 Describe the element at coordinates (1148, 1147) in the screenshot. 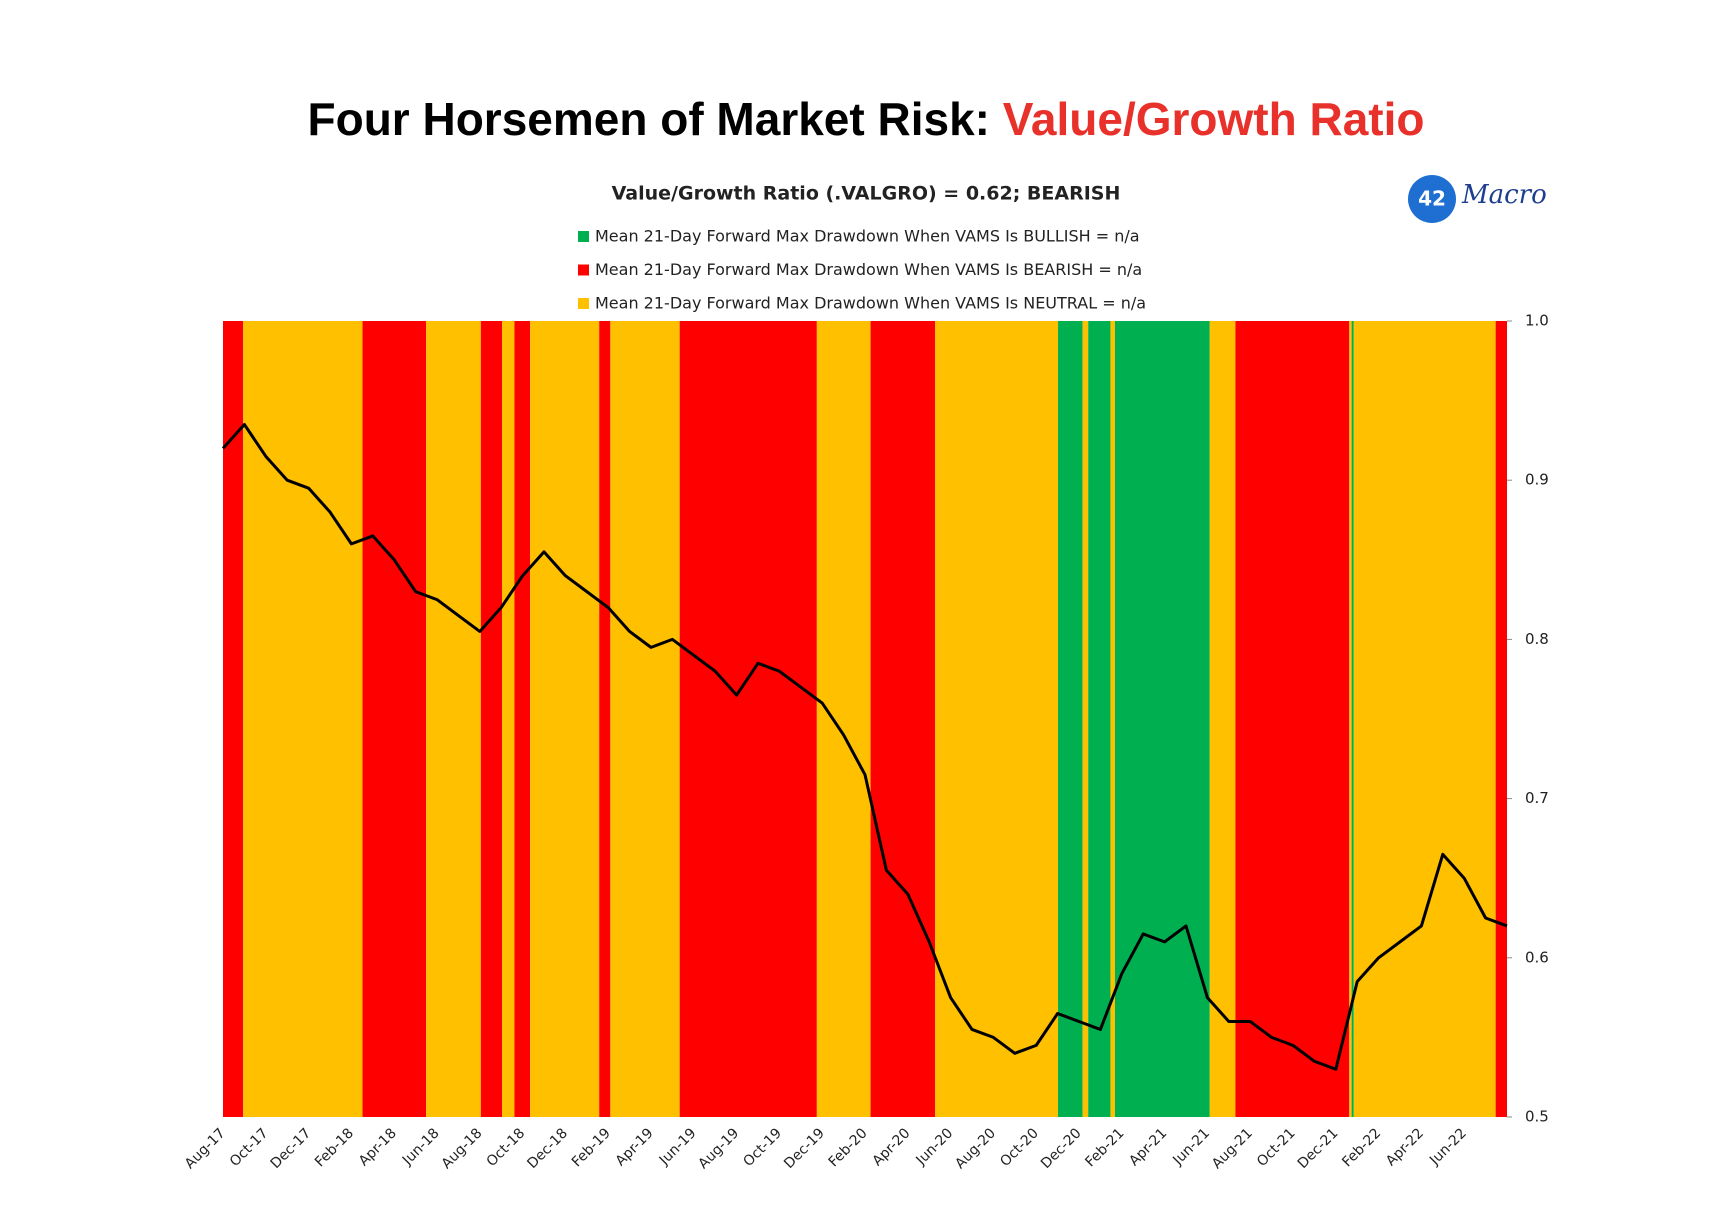

I see `x-tick-label: Apr-21` at that location.